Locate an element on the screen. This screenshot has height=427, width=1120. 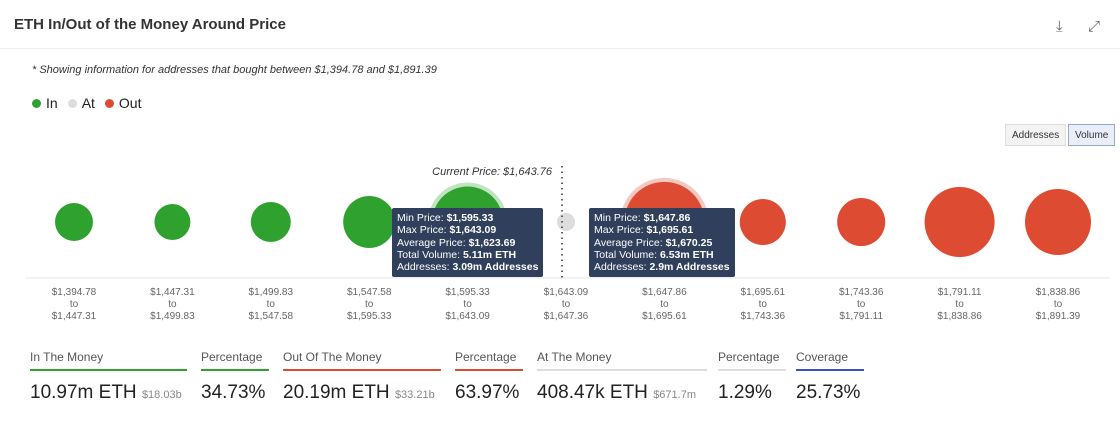
stat-value: 25.73% is located at coordinates (830, 393).